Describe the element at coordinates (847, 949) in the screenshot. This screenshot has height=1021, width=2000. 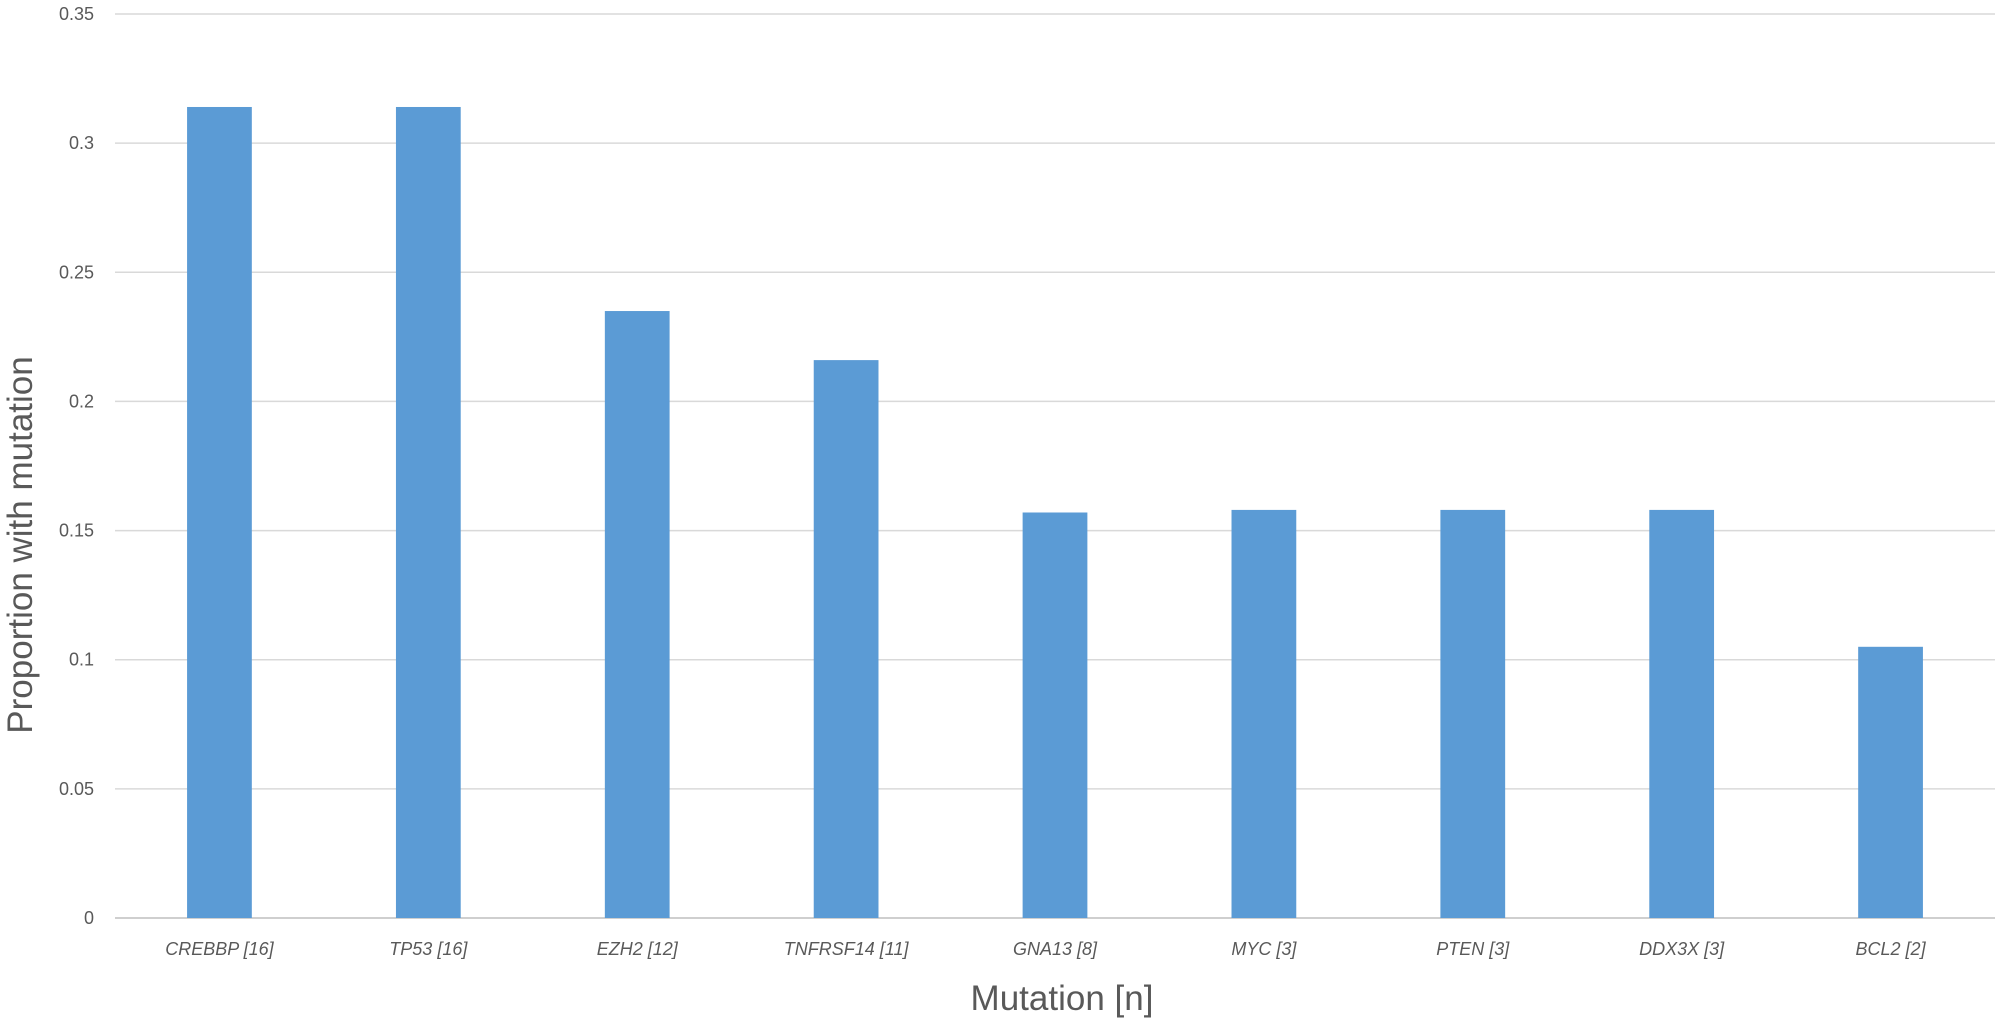
I see `x-tick-label: TNFRSF14 [11]` at that location.